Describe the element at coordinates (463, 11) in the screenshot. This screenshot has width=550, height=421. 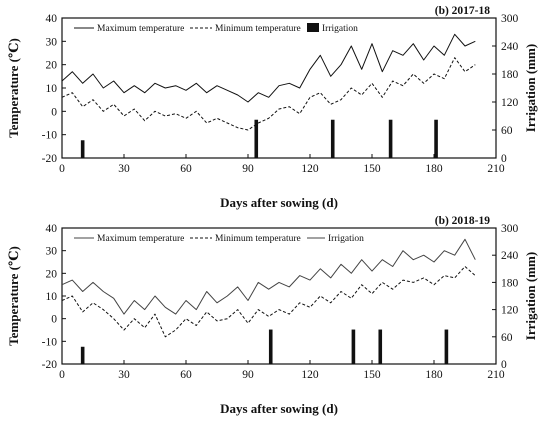
I see `panel-title: (b) 2017-18` at that location.